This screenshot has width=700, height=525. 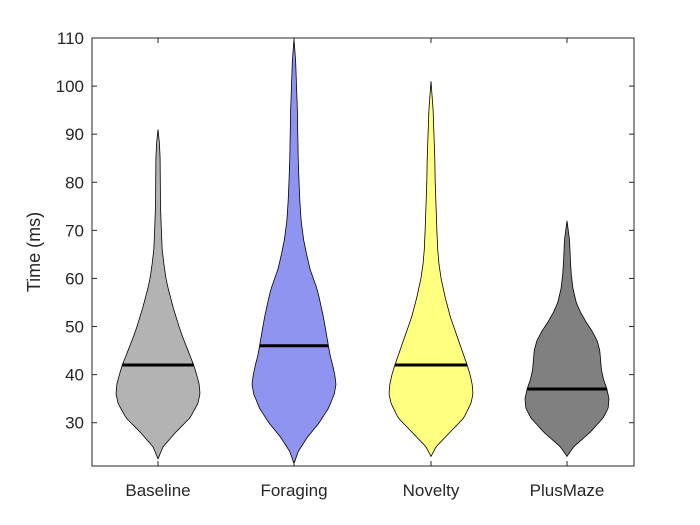 I want to click on y-tick-label: 50, so click(x=74, y=327).